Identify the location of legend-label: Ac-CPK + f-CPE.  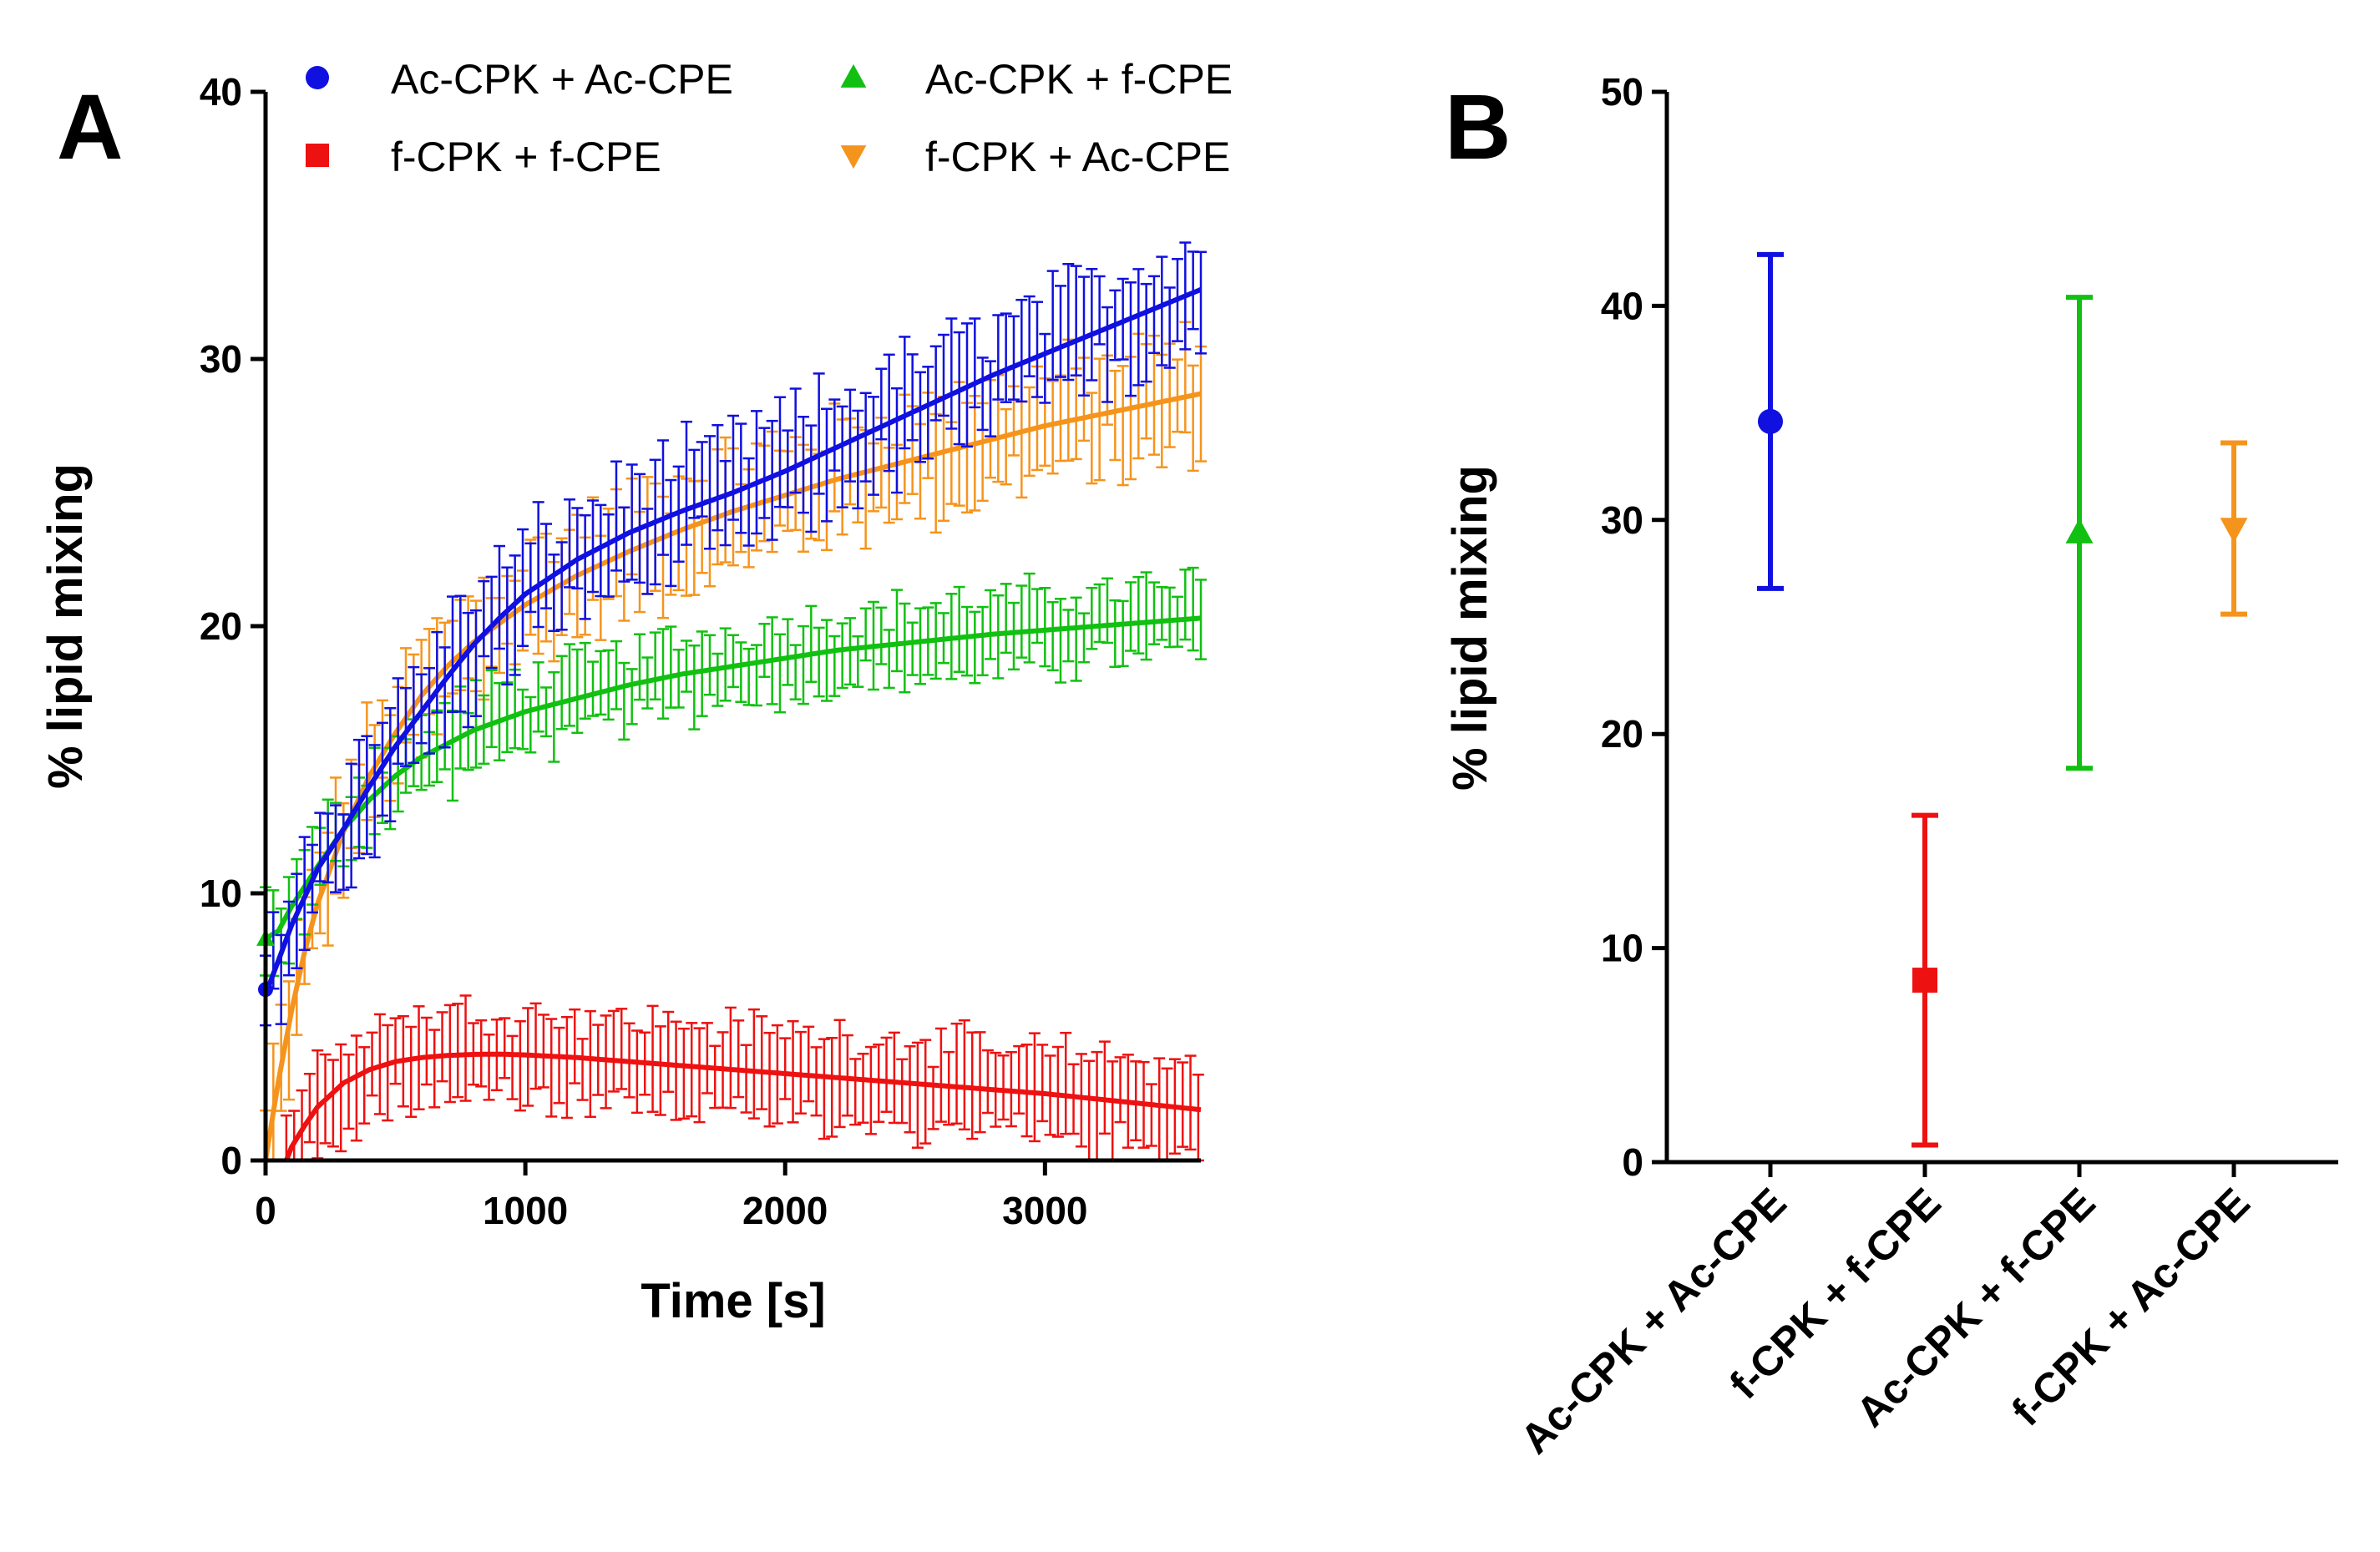
(1079, 79).